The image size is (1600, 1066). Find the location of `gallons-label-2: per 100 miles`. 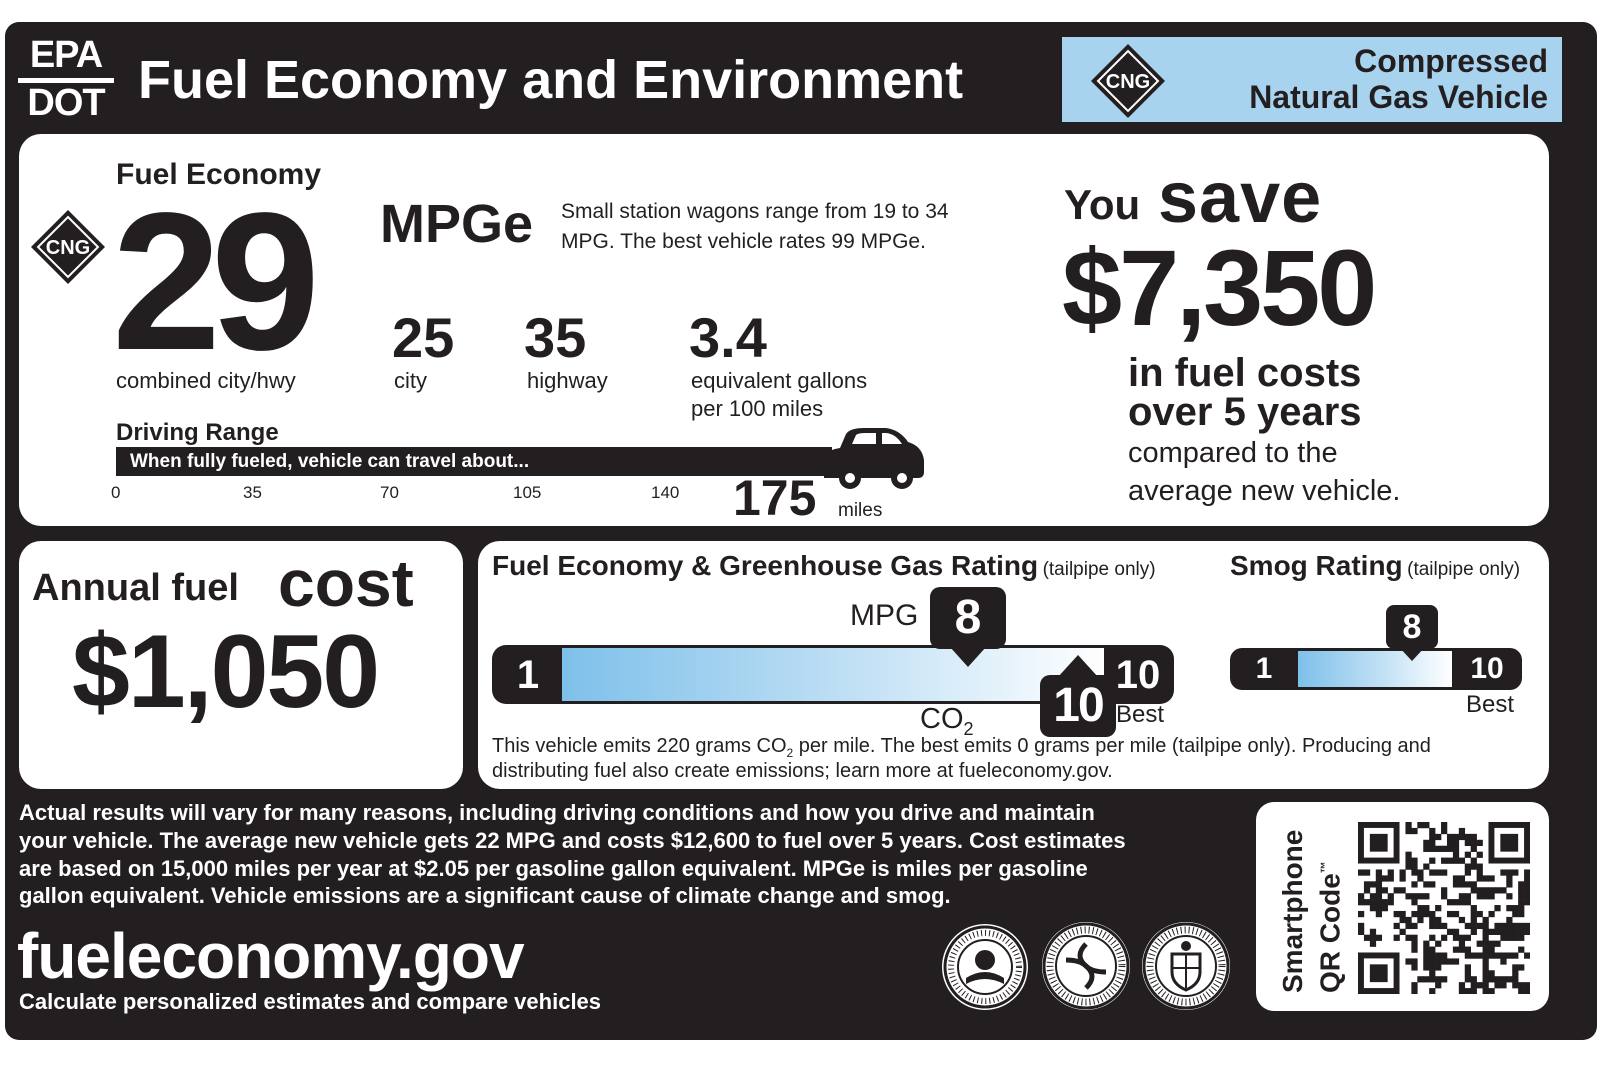

gallons-label-2: per 100 miles is located at coordinates (757, 408).